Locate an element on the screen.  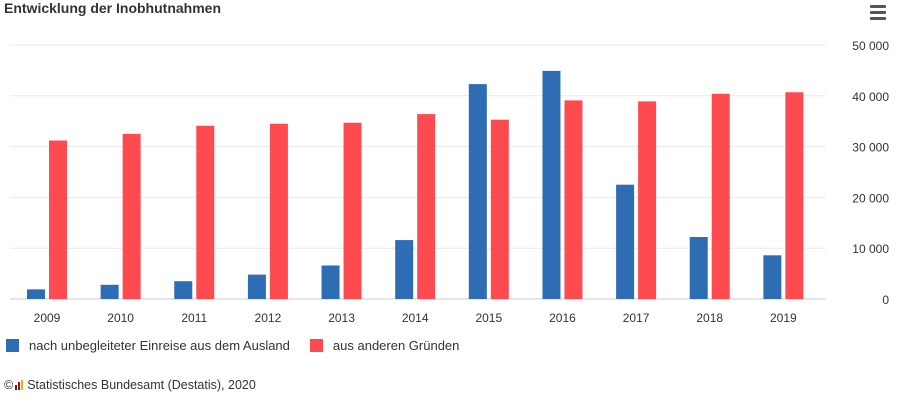
chart-title: Entwicklung der Inobhutnahmen is located at coordinates (112, 8).